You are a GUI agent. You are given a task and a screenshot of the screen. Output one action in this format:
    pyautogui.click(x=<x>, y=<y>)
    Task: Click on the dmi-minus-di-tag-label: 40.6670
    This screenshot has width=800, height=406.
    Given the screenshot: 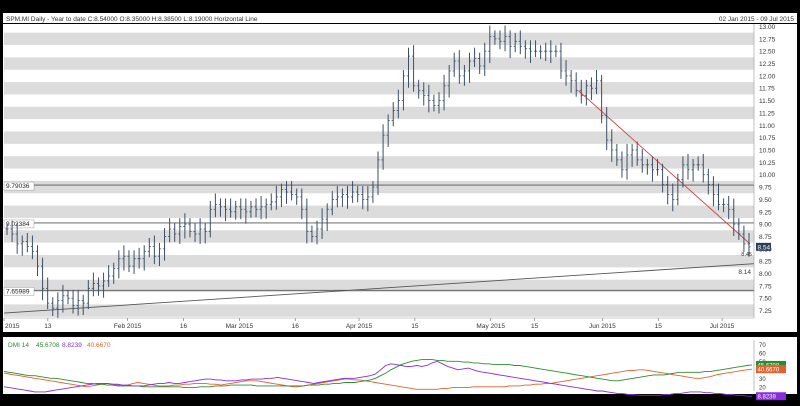 What is the action you would take?
    pyautogui.click(x=769, y=371)
    